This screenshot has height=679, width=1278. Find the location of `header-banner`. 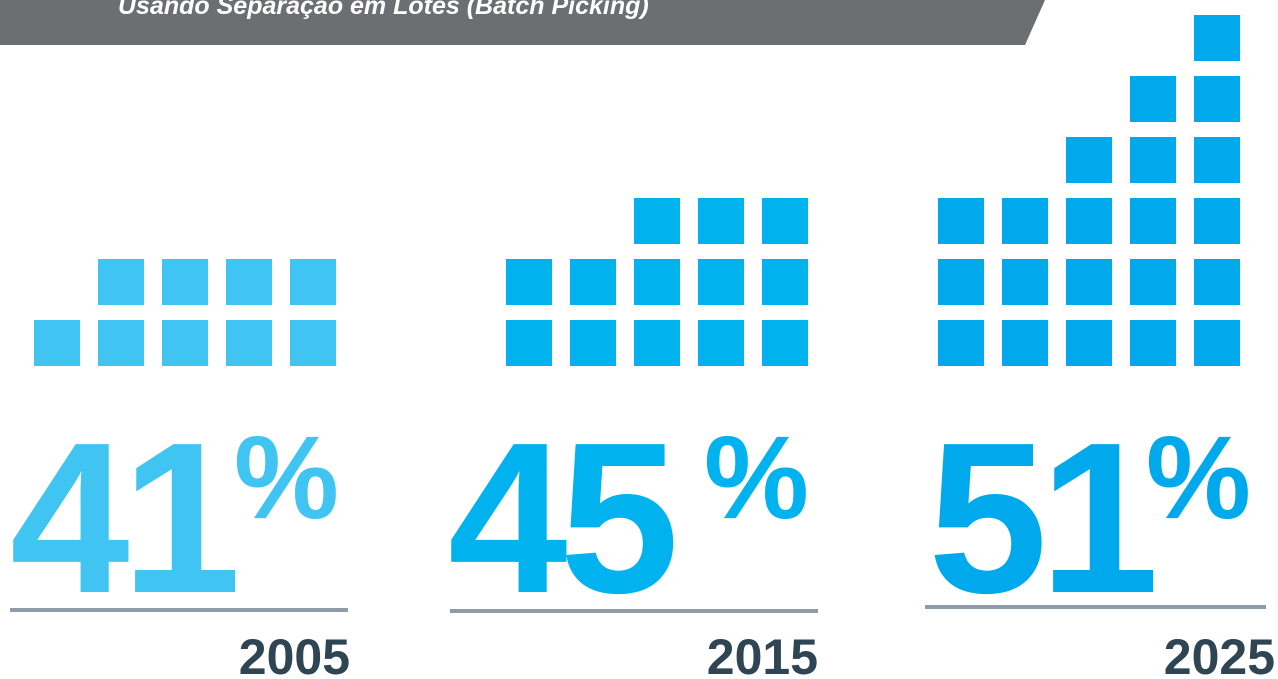

header-banner is located at coordinates (522, 22).